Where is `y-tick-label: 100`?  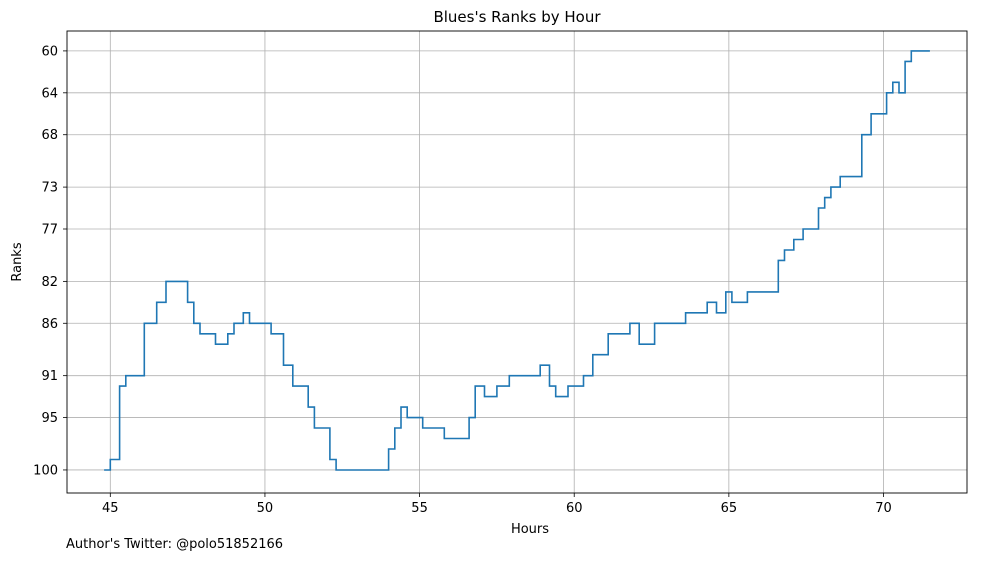
y-tick-label: 100 is located at coordinates (45, 470).